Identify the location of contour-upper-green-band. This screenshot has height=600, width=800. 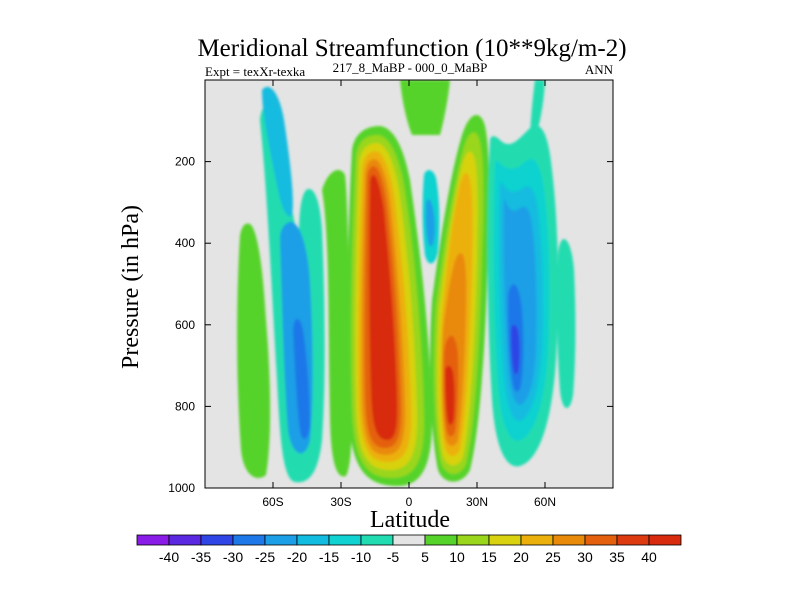
(425, 107).